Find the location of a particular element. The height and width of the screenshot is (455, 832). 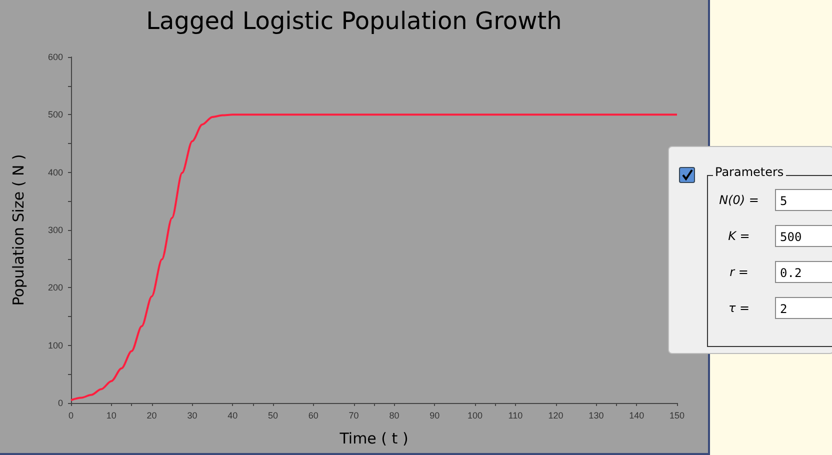

y-tick-label: 600 is located at coordinates (55, 57).